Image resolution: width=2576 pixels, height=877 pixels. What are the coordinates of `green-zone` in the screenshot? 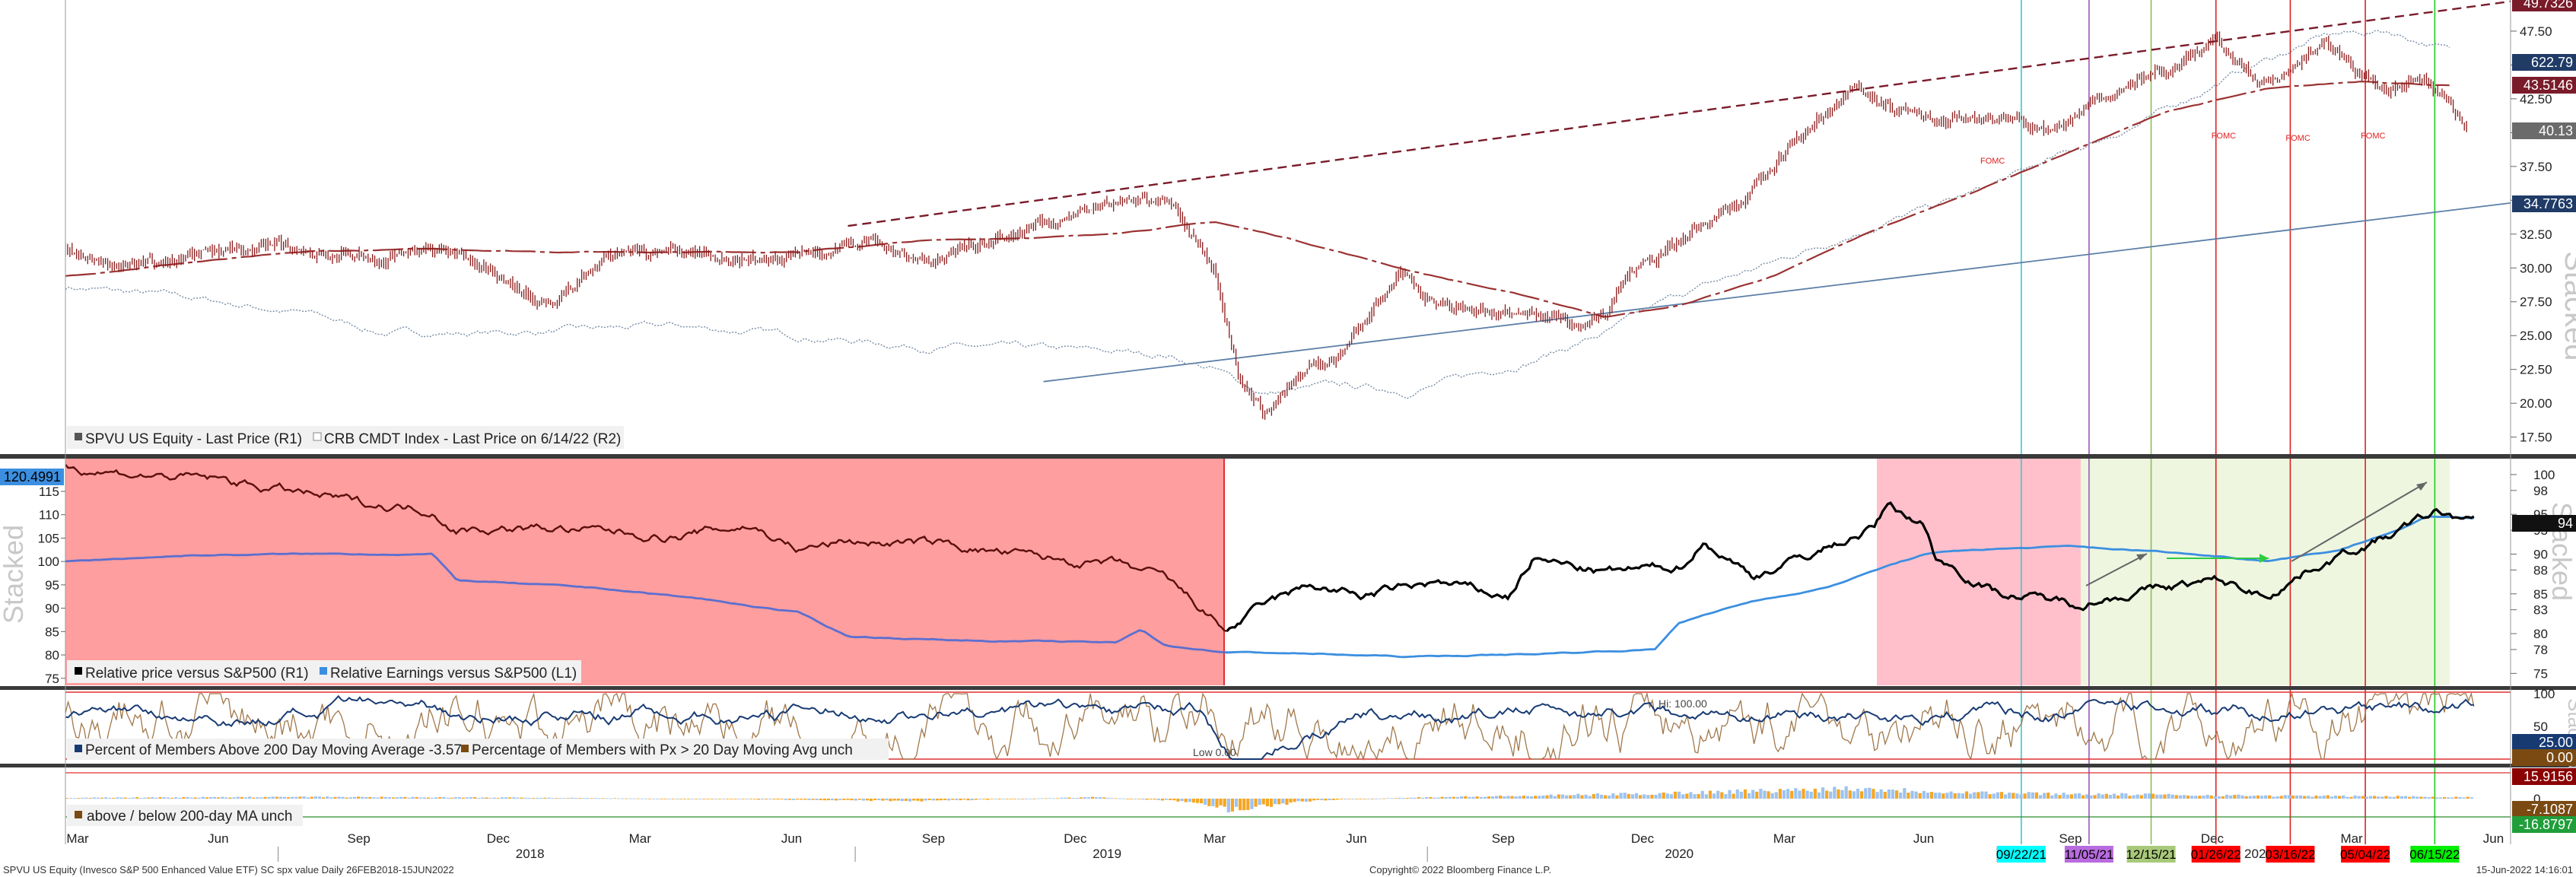 It's located at (2265, 572).